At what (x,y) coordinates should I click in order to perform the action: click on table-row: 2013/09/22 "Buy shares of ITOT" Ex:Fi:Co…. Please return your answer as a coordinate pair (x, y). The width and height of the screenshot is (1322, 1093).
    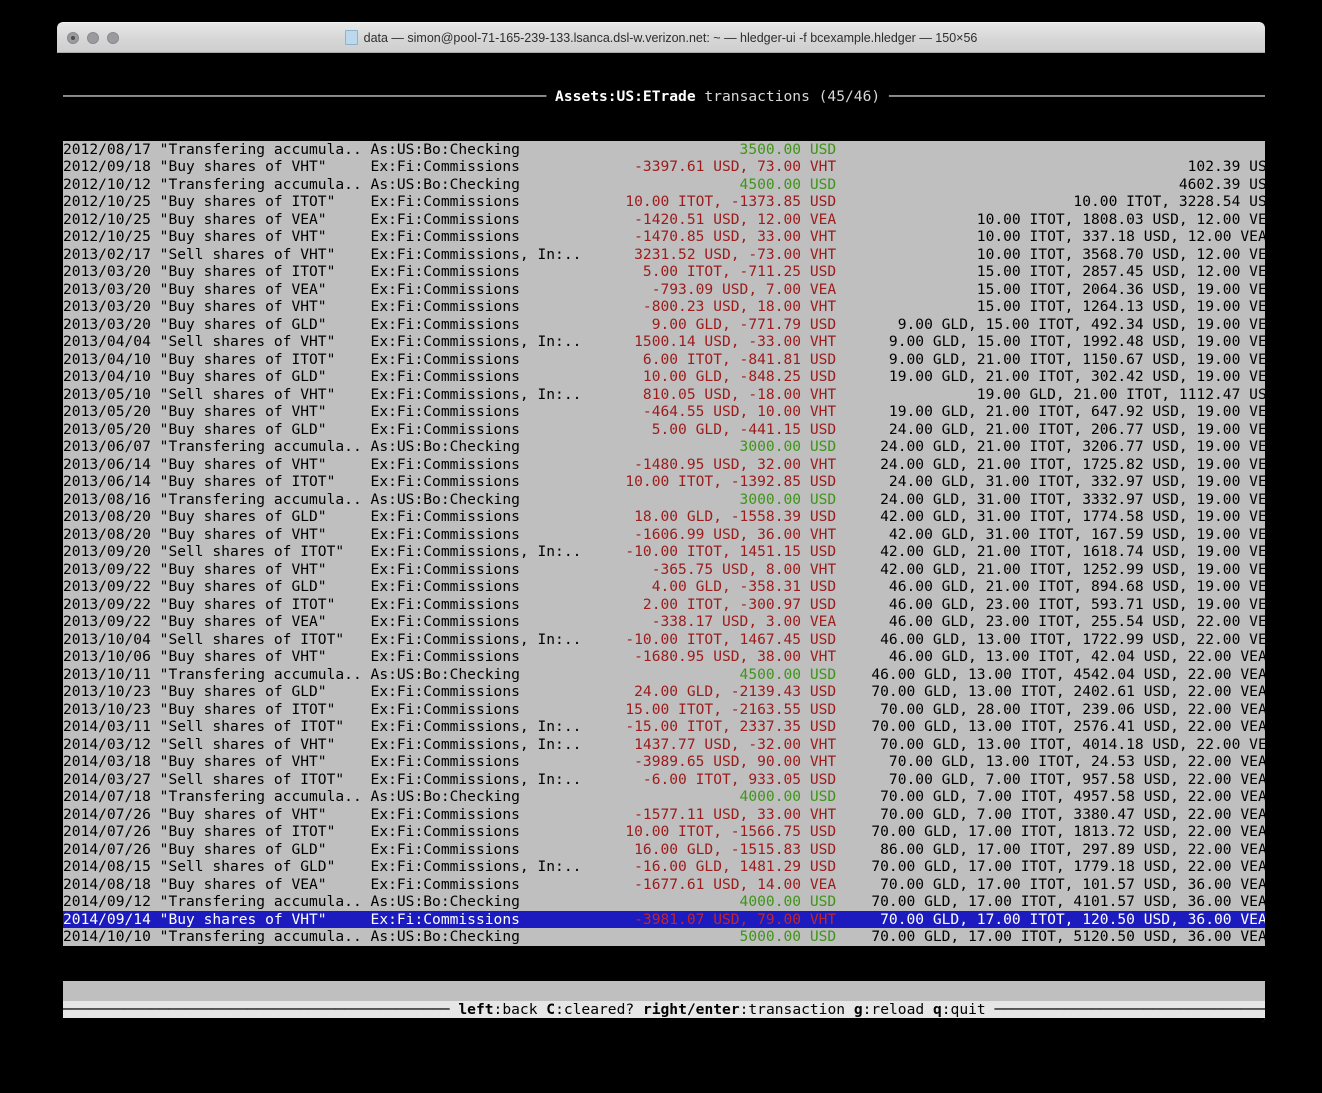
    Looking at the image, I should click on (664, 605).